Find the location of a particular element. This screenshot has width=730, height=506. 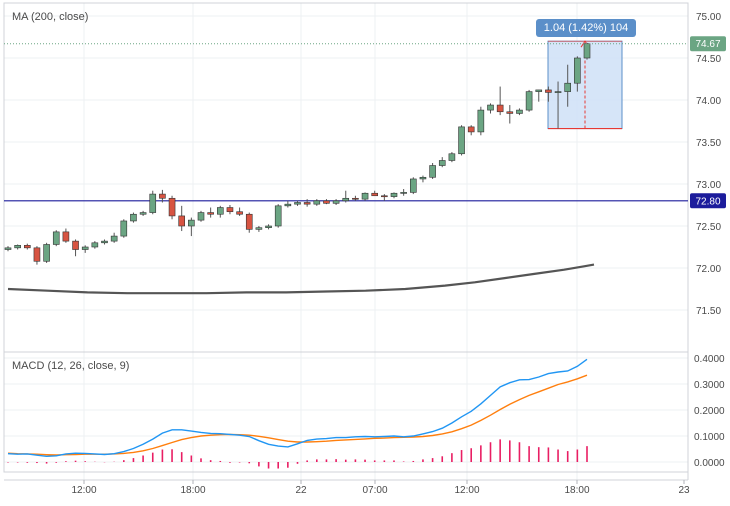

price-tick-label: 71.50 is located at coordinates (708, 311).